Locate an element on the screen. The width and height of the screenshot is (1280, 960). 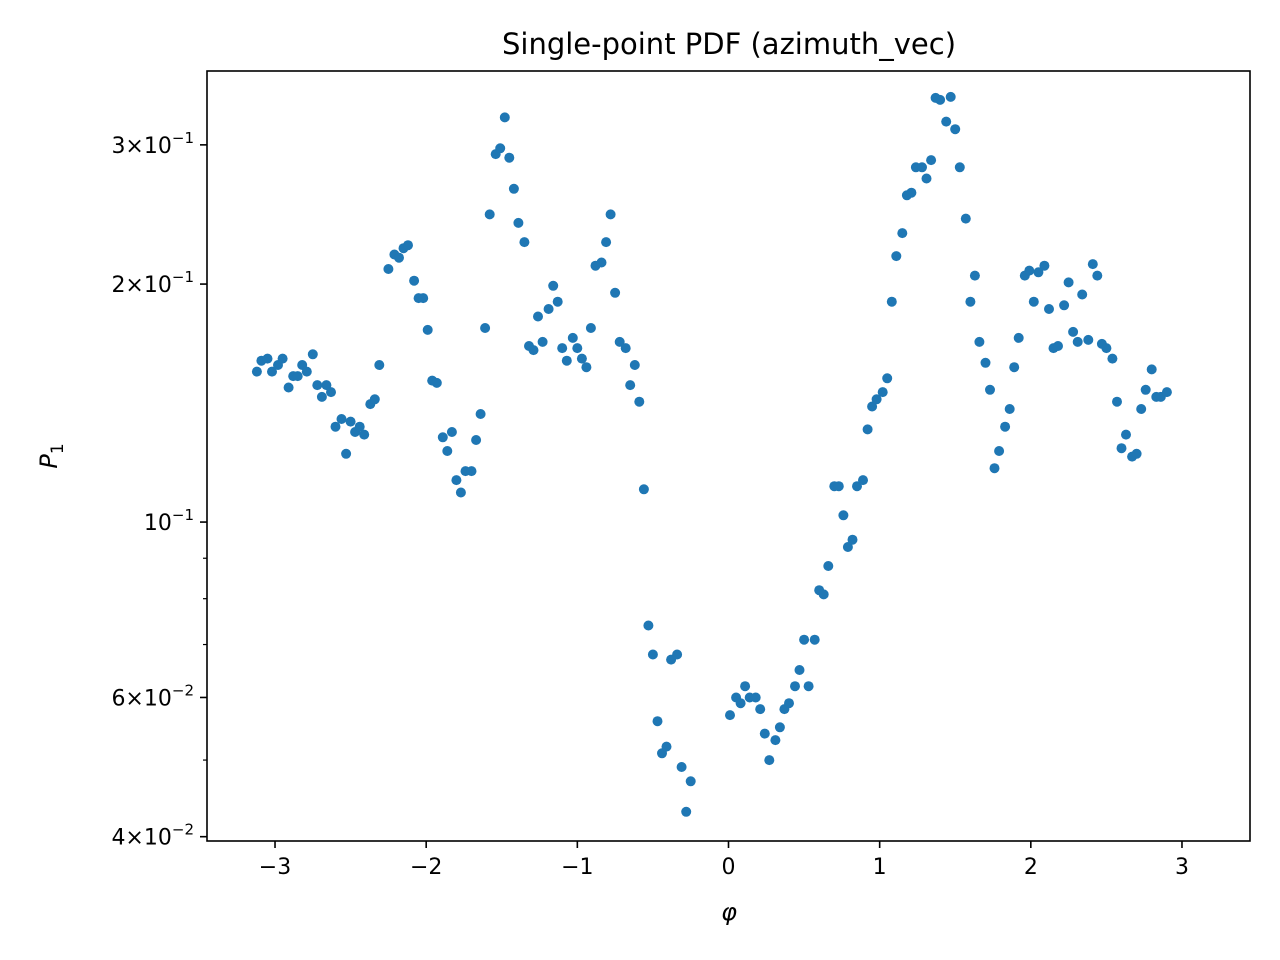
x-tick-label: 0 is located at coordinates (729, 867).